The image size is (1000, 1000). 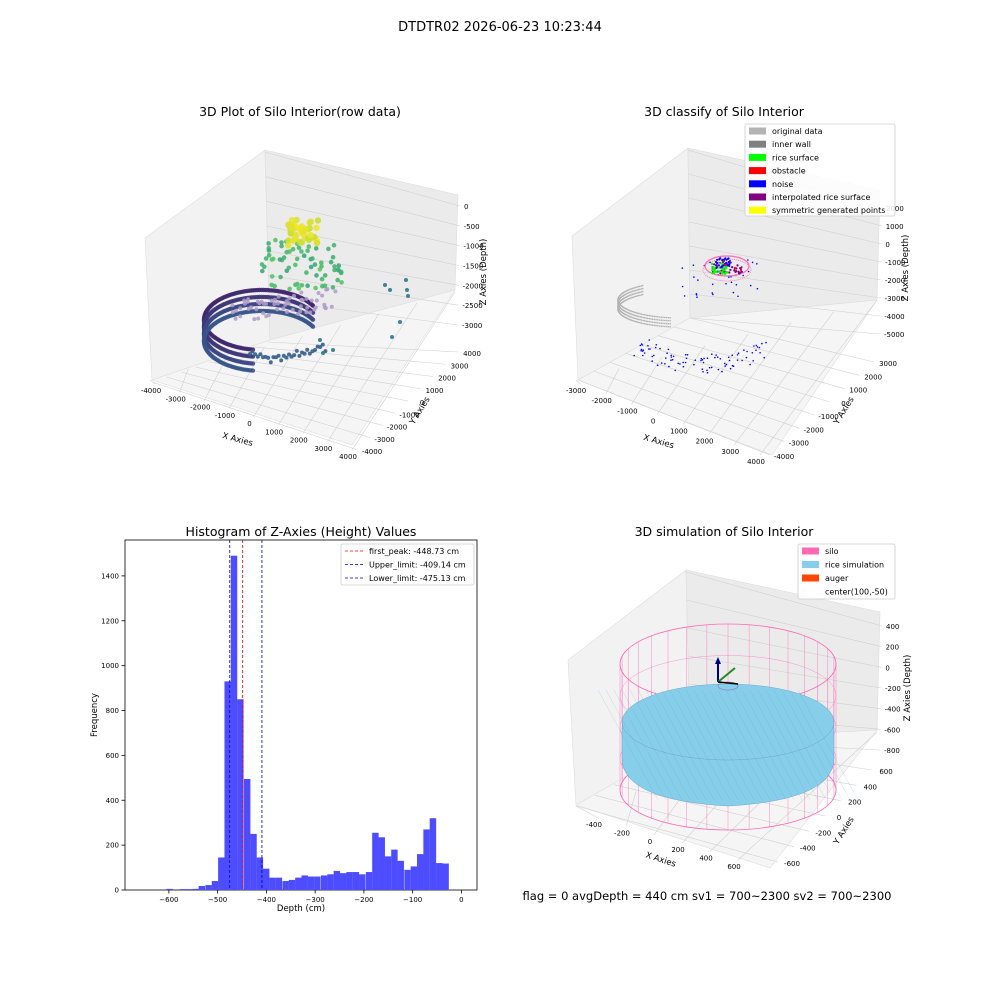 What do you see at coordinates (435, 391) in the screenshot?
I see `y-tick-label: 1000` at bounding box center [435, 391].